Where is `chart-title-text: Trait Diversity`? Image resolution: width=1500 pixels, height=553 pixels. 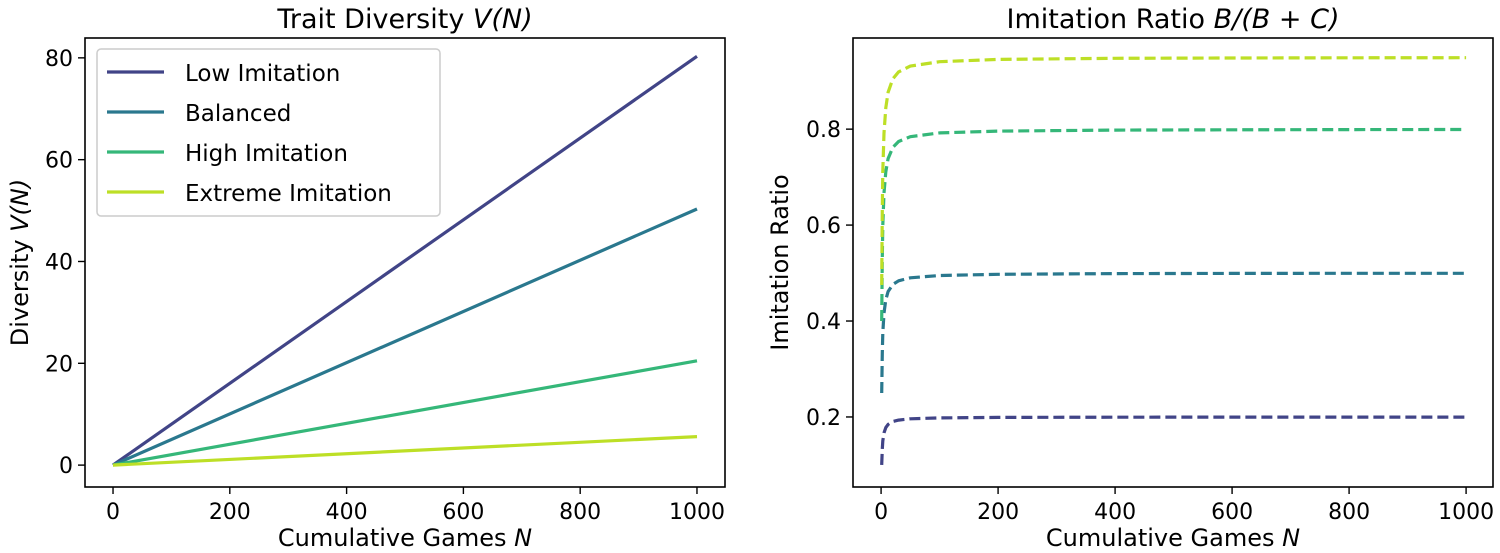
chart-title-text: Trait Diversity is located at coordinates (374, 19).